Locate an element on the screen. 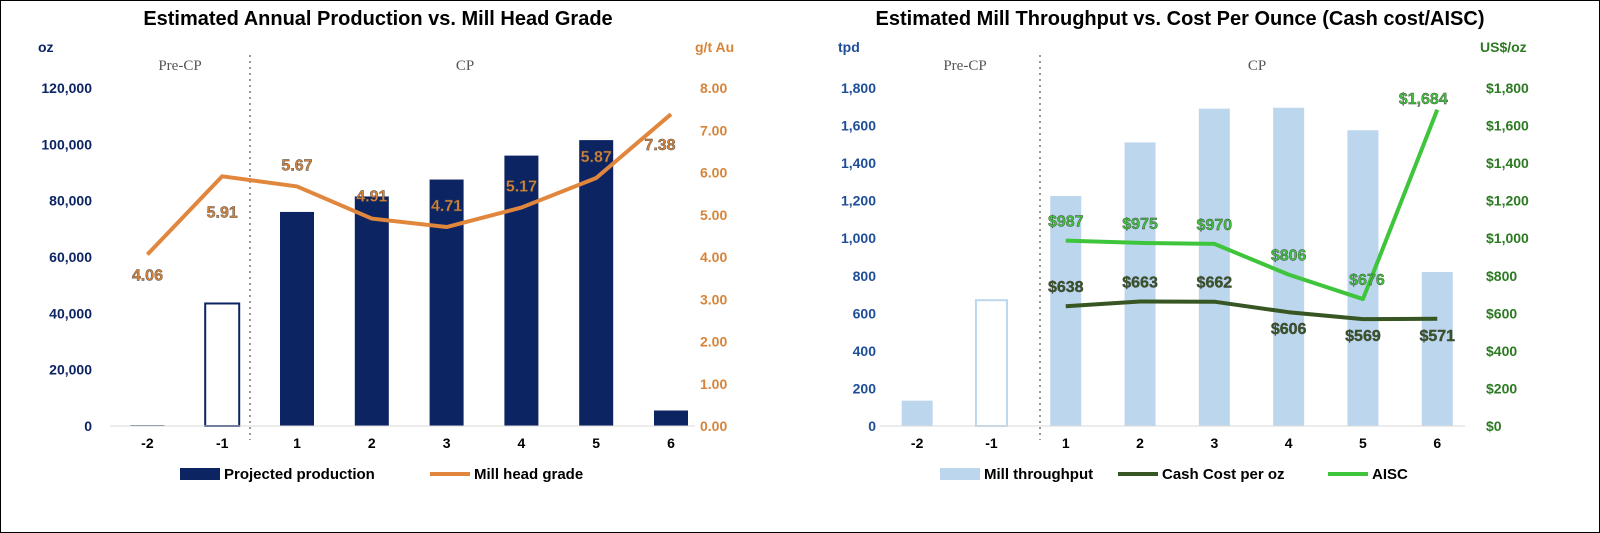  y2-tick-label: 8.00 is located at coordinates (713, 88).